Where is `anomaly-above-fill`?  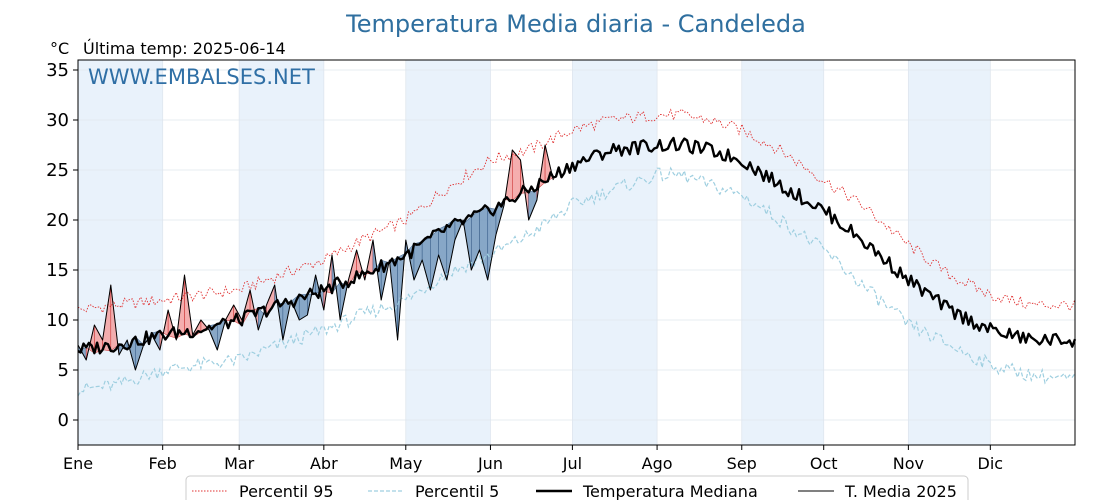
anomaly-above-fill is located at coordinates (516, 175).